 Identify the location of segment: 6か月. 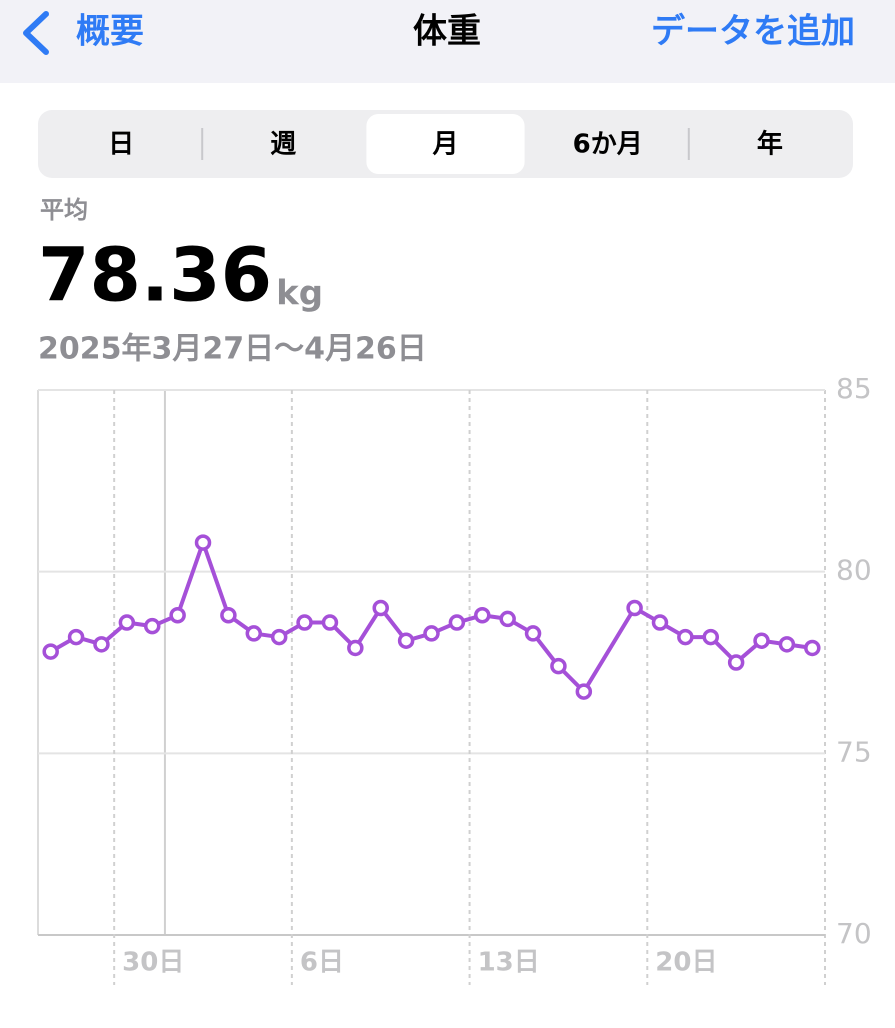
(608, 145).